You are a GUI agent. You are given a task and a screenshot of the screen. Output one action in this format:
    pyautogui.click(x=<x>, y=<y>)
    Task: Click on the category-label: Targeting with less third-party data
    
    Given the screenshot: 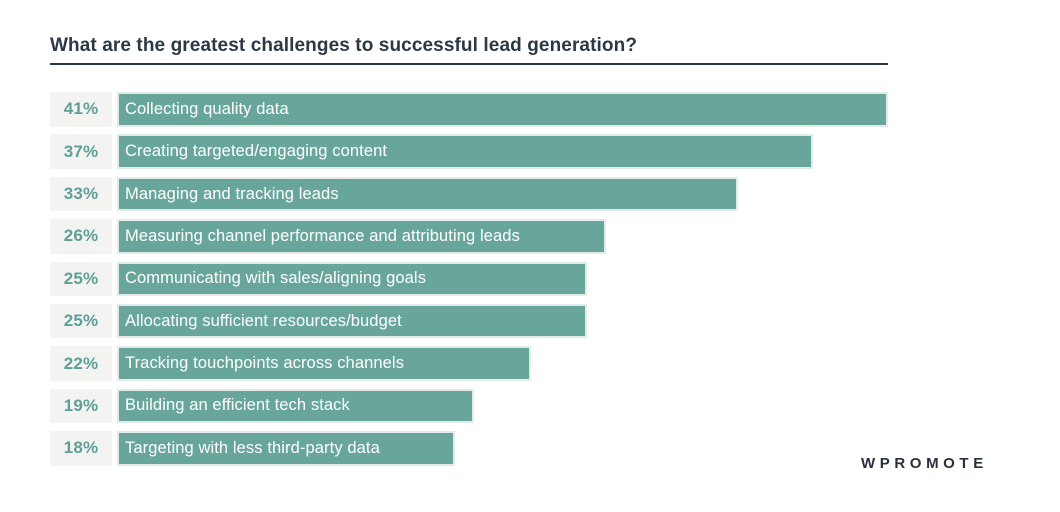 What is the action you would take?
    pyautogui.click(x=252, y=447)
    